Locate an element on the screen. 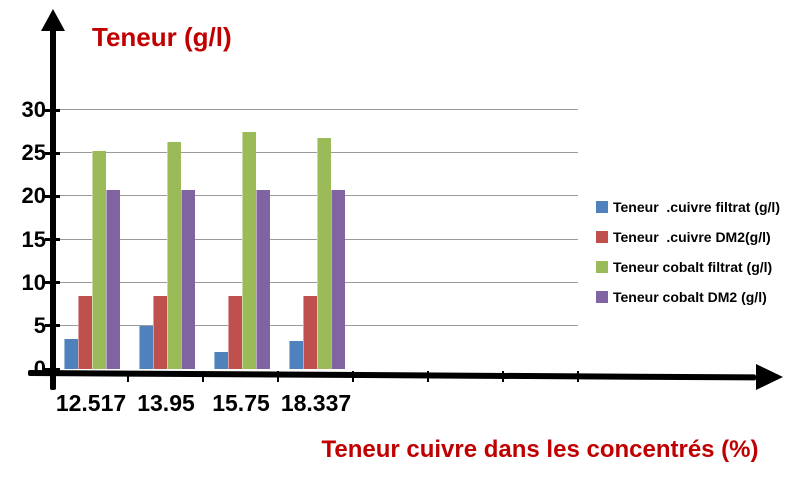 This screenshot has width=800, height=484. legend-item: Teneur .cuivre filtrat (g/l) is located at coordinates (688, 207).